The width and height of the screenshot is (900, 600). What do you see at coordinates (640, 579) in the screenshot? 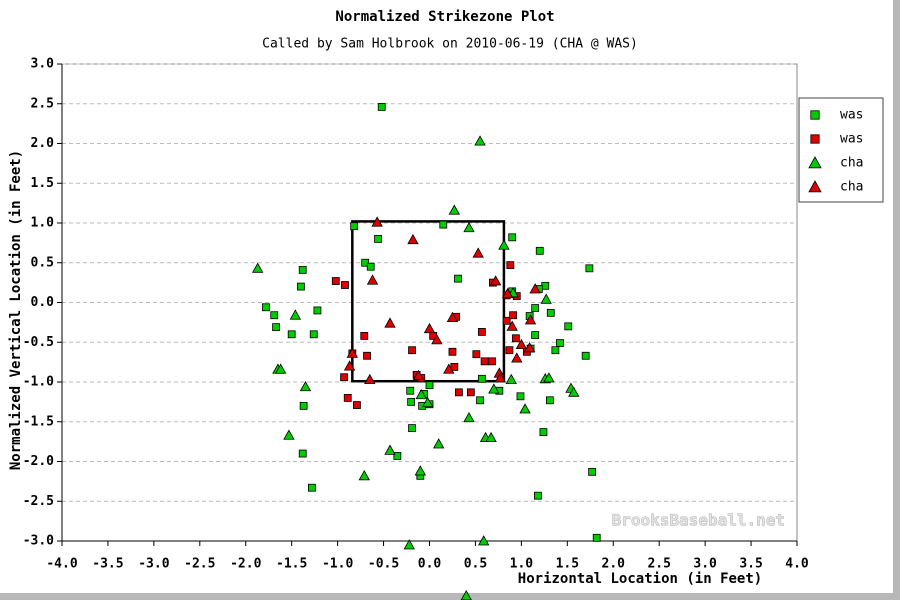
I see `x-axis-label: Horizontal Location (in Feet)` at bounding box center [640, 579].